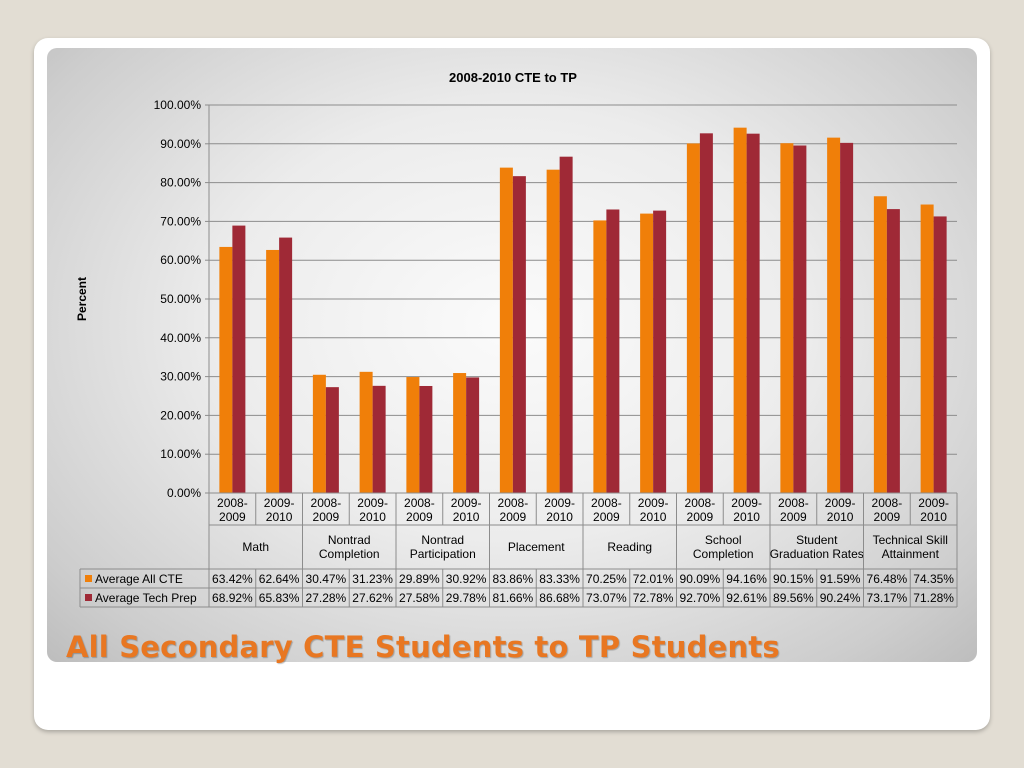 The image size is (1024, 768). I want to click on data-label: 29.78%, so click(466, 598).